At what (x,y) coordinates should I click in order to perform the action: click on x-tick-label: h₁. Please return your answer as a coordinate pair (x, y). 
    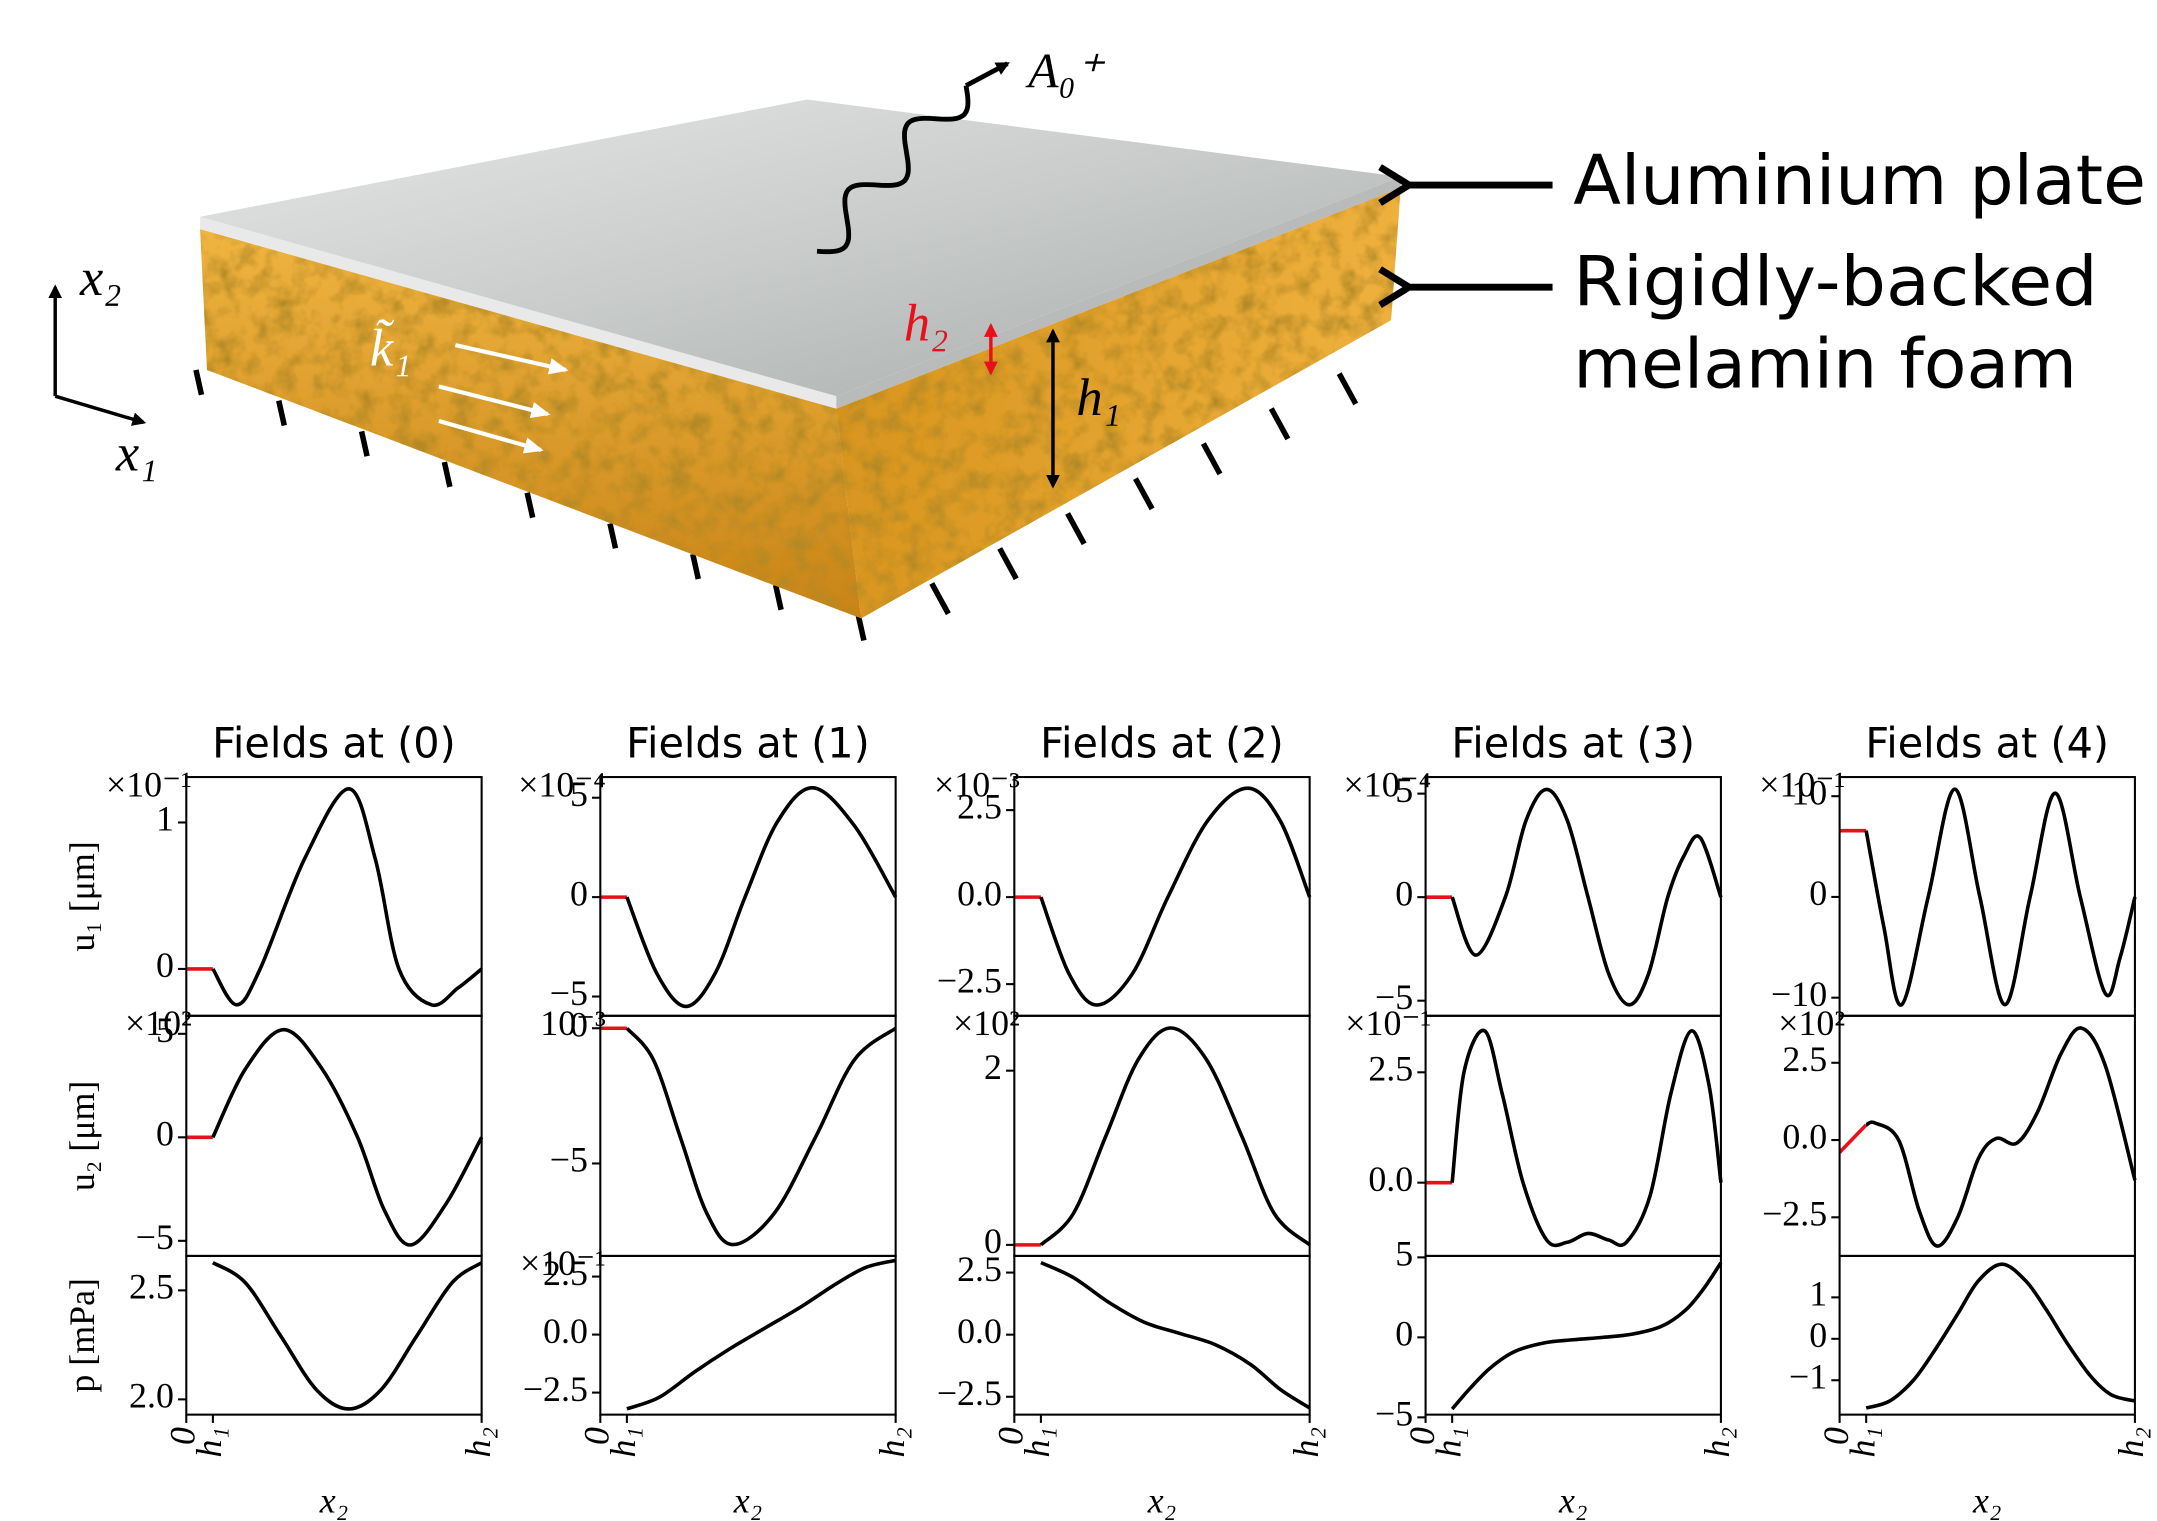
    Looking at the image, I should click on (1448, 1442).